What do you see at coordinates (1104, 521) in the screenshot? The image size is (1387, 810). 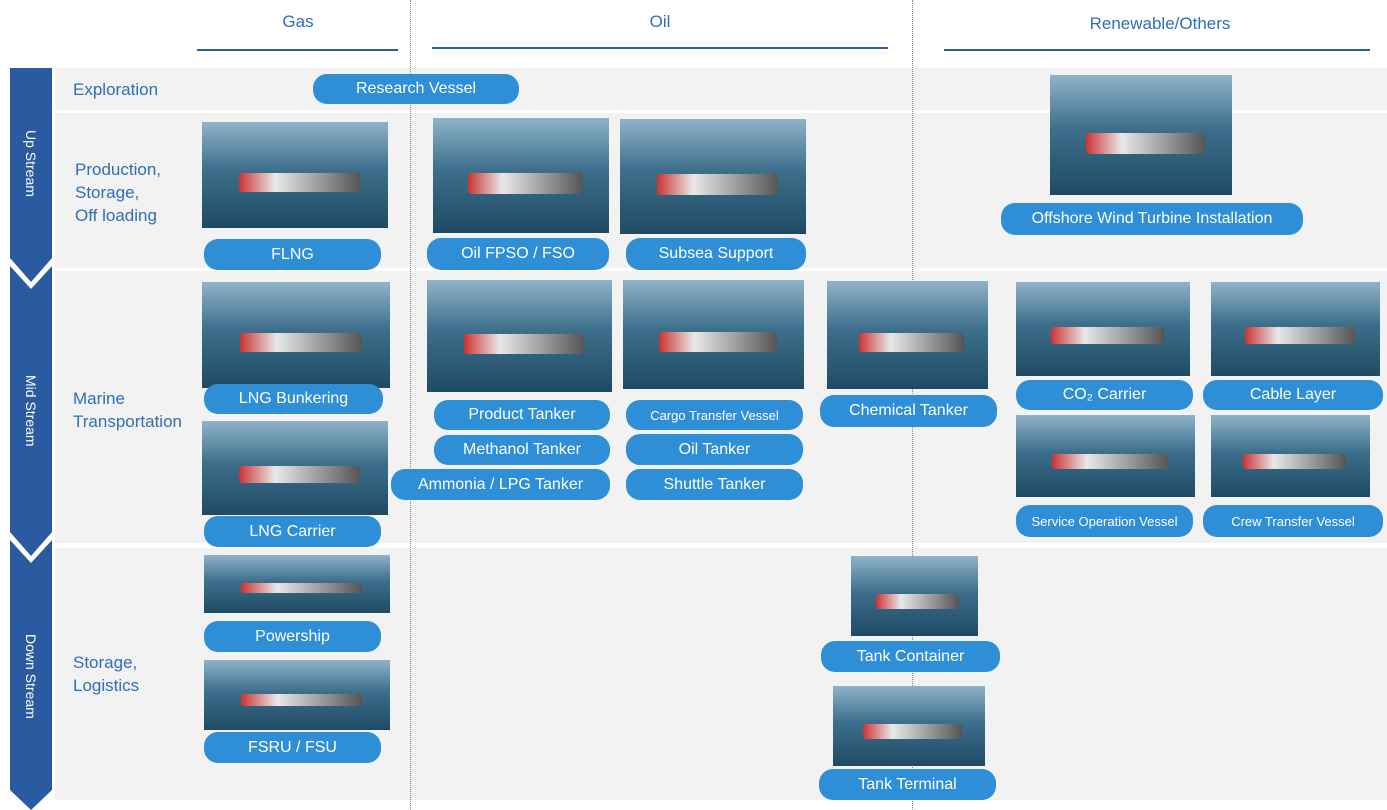 I see `vessel-label: Service Operation Vessel` at bounding box center [1104, 521].